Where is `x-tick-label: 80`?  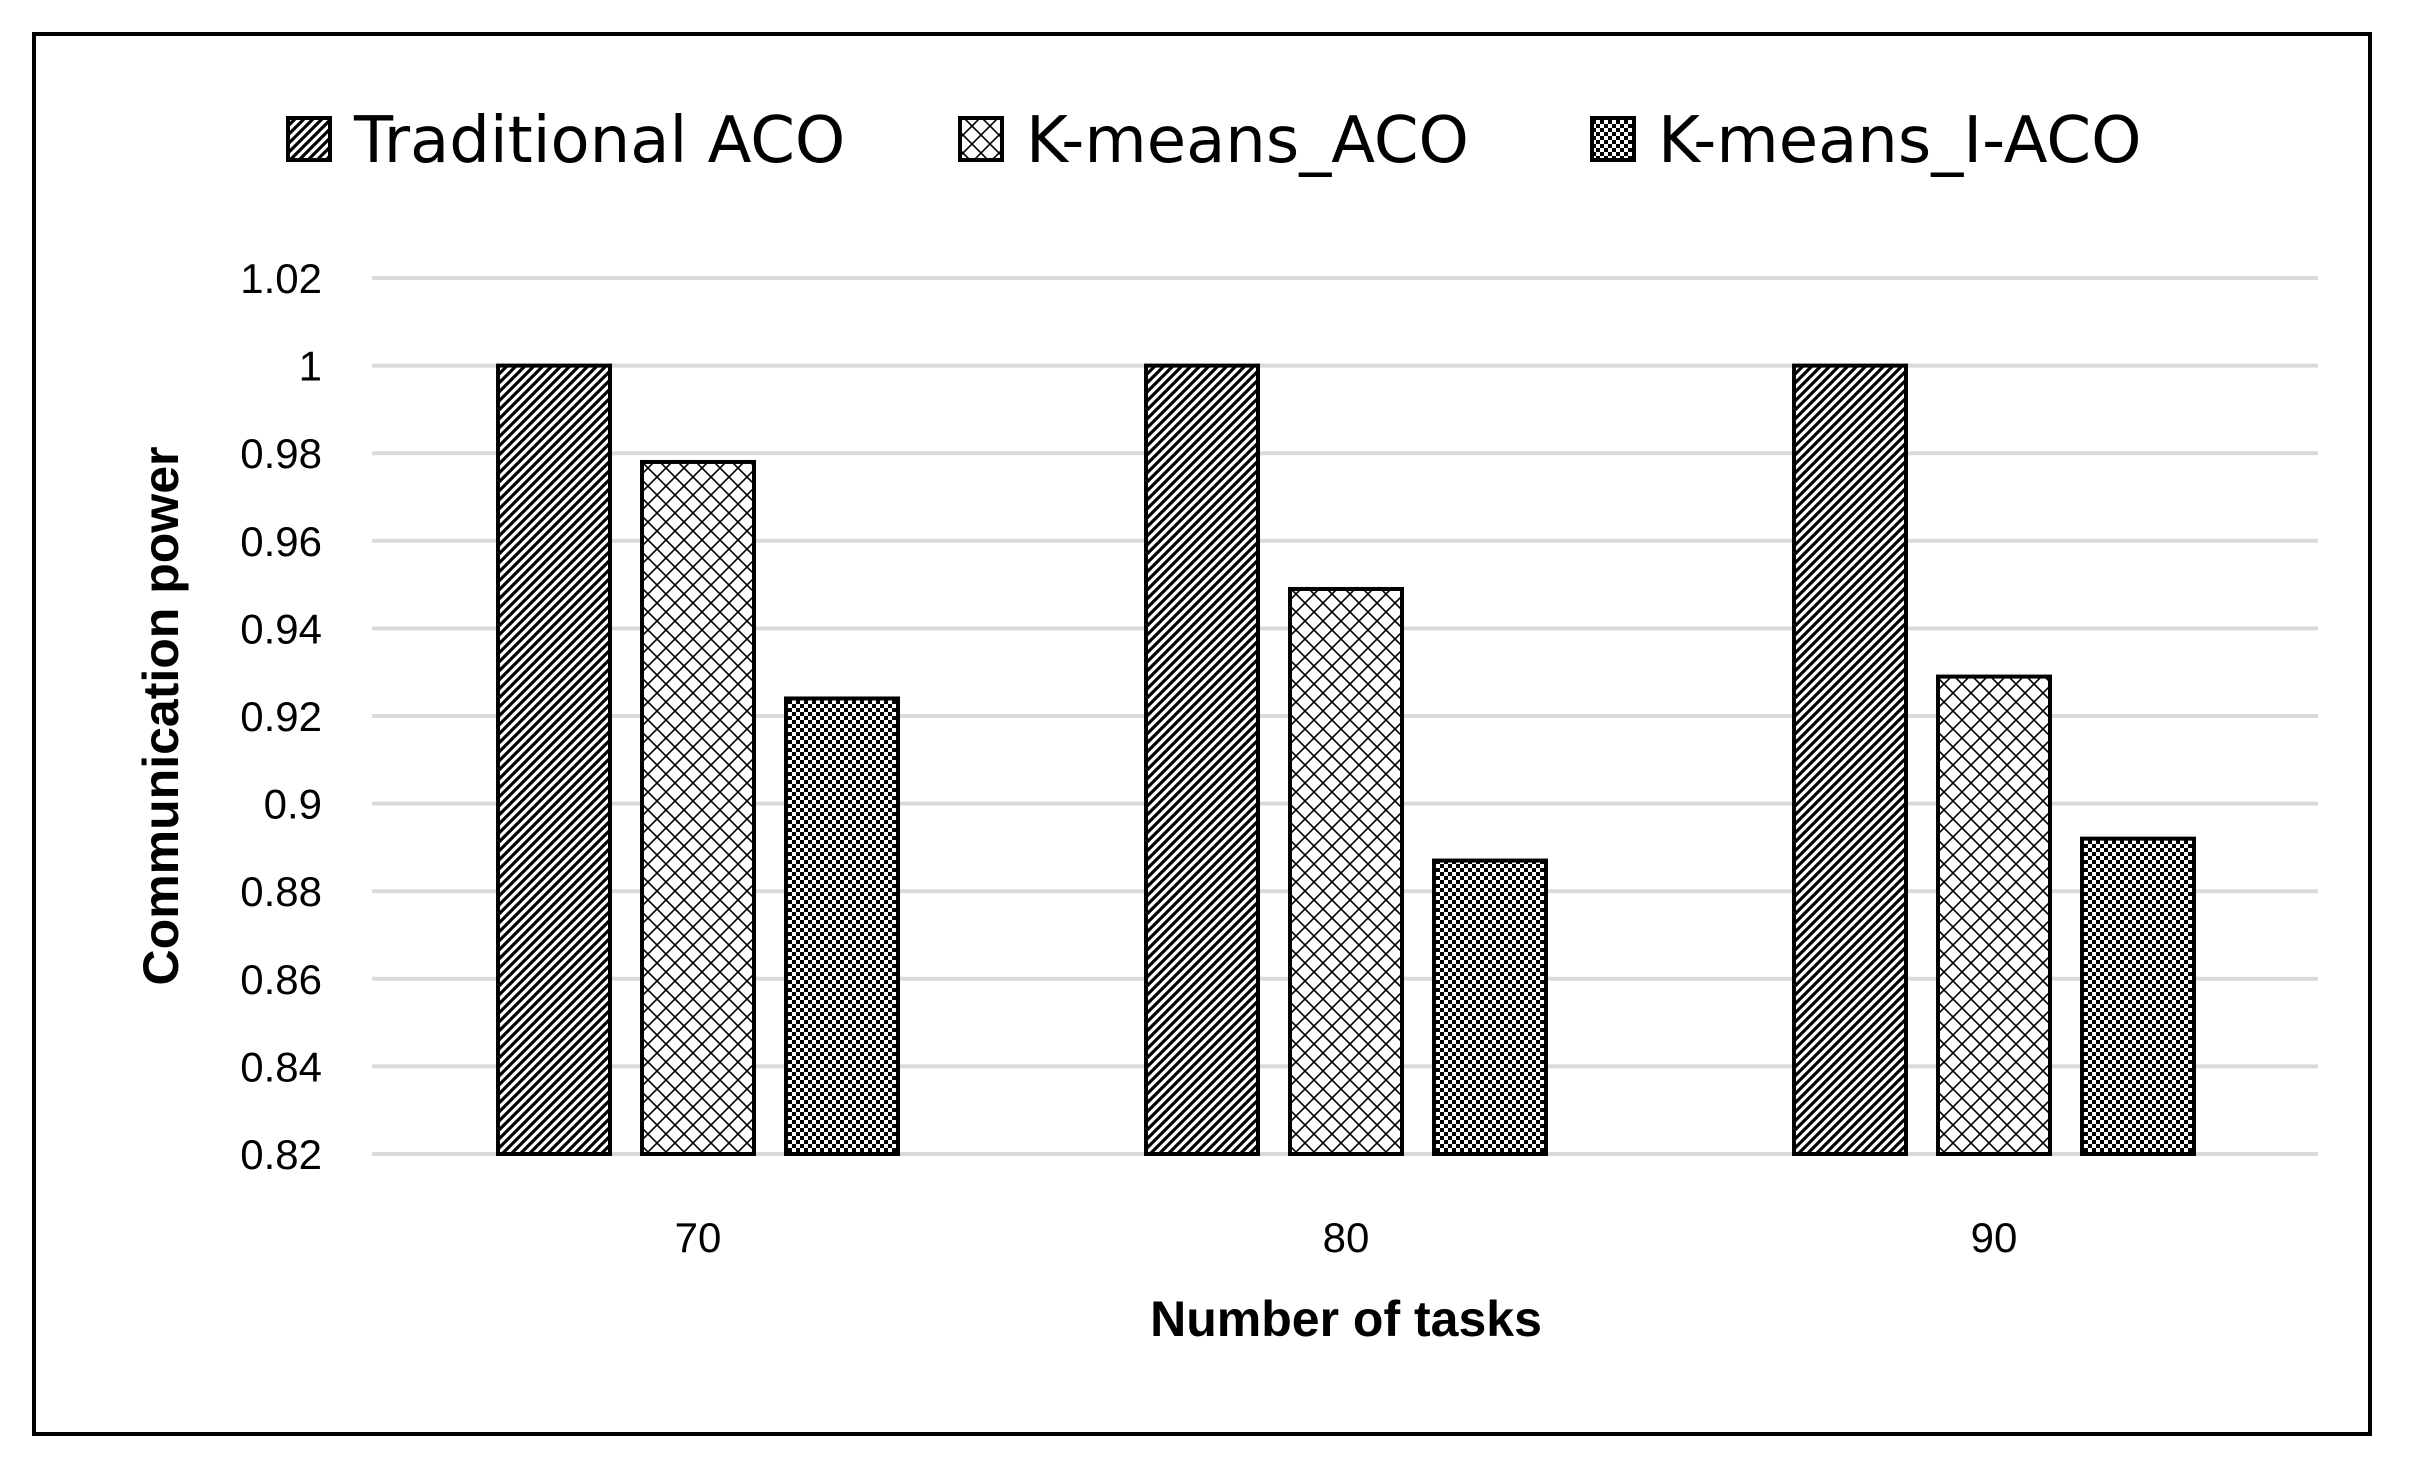
x-tick-label: 80 is located at coordinates (1346, 1237).